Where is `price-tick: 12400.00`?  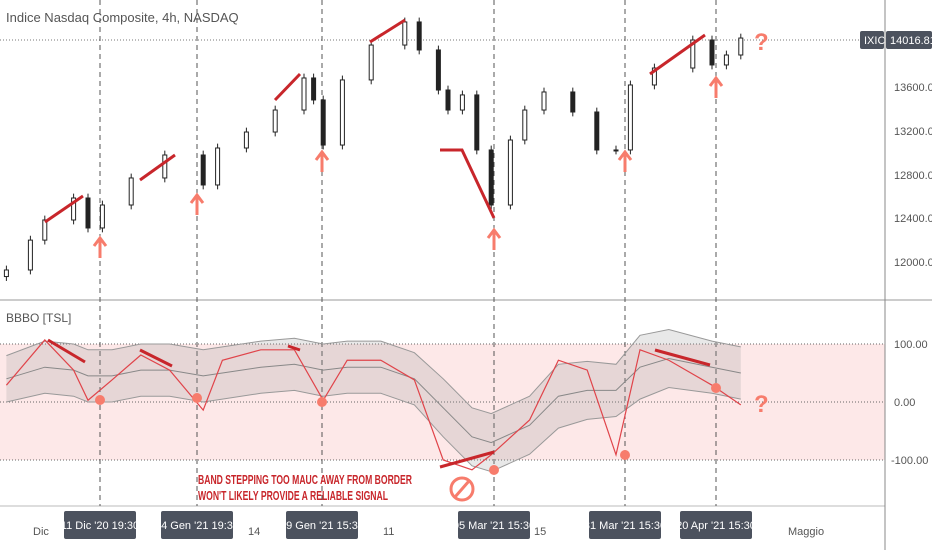 price-tick: 12400.00 is located at coordinates (913, 219).